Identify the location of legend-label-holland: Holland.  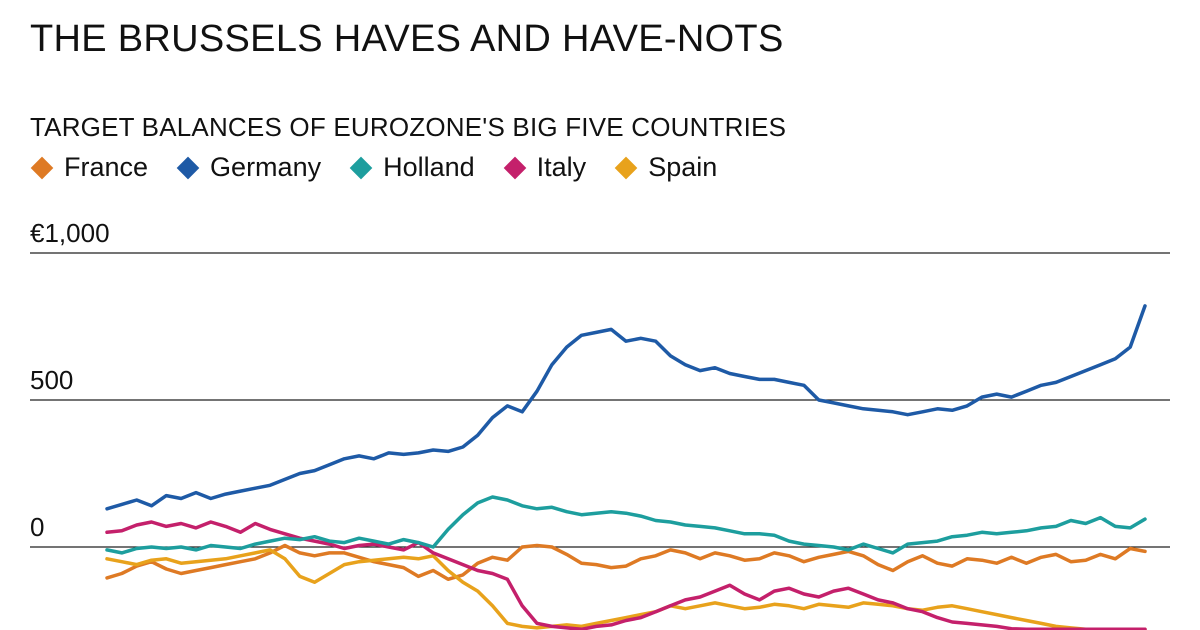
(429, 167).